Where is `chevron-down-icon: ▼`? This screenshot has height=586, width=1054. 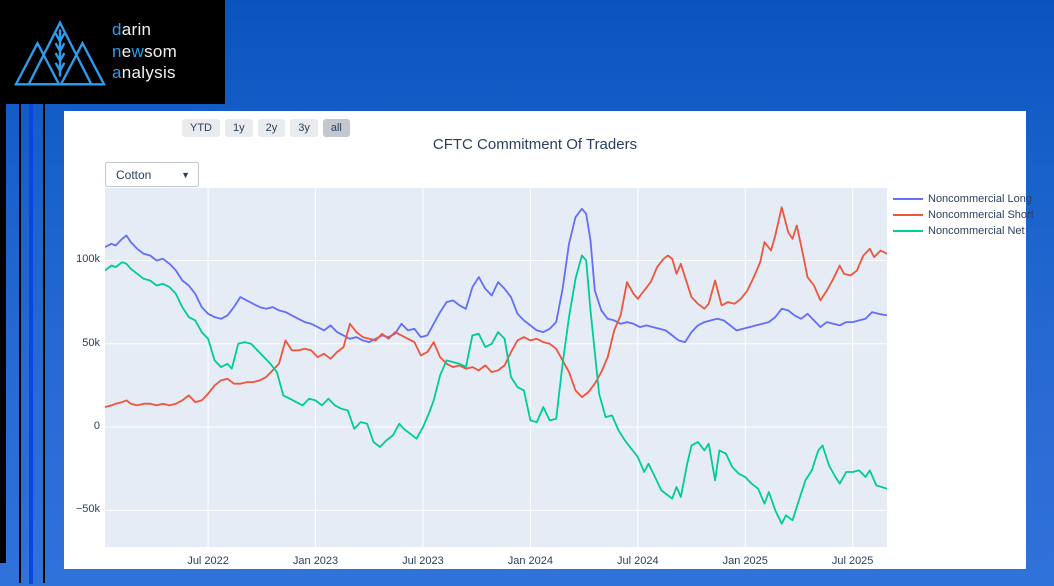 chevron-down-icon: ▼ is located at coordinates (185, 174).